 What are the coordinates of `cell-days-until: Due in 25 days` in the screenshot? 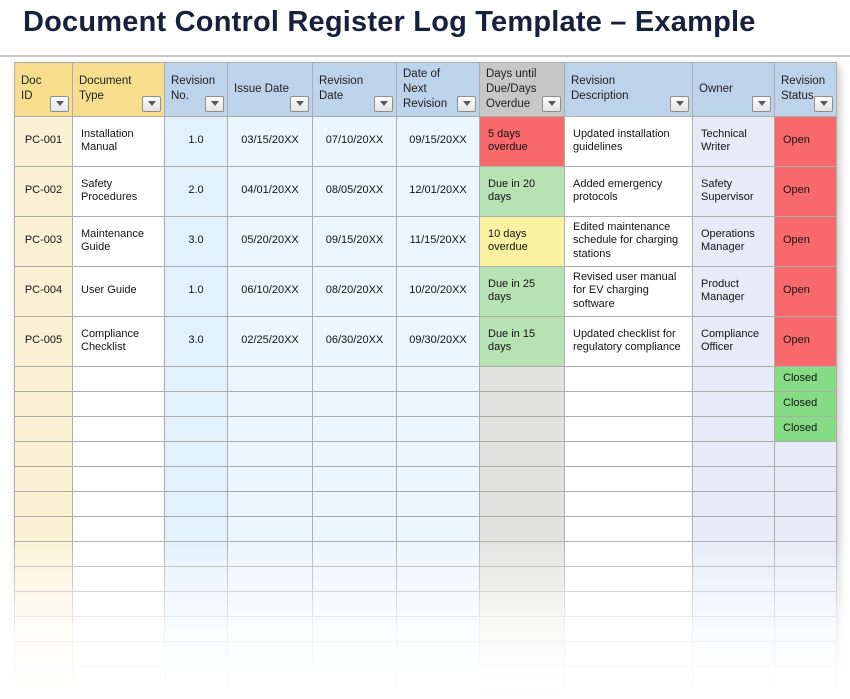 It's located at (522, 291).